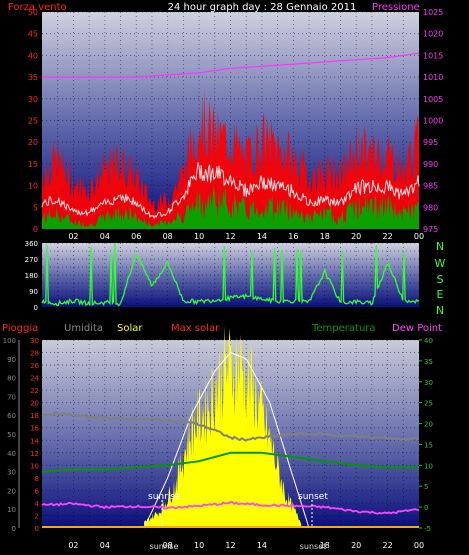  Describe the element at coordinates (433, 12) in the screenshot. I see `p1-right-tick-1025: 1025` at that location.